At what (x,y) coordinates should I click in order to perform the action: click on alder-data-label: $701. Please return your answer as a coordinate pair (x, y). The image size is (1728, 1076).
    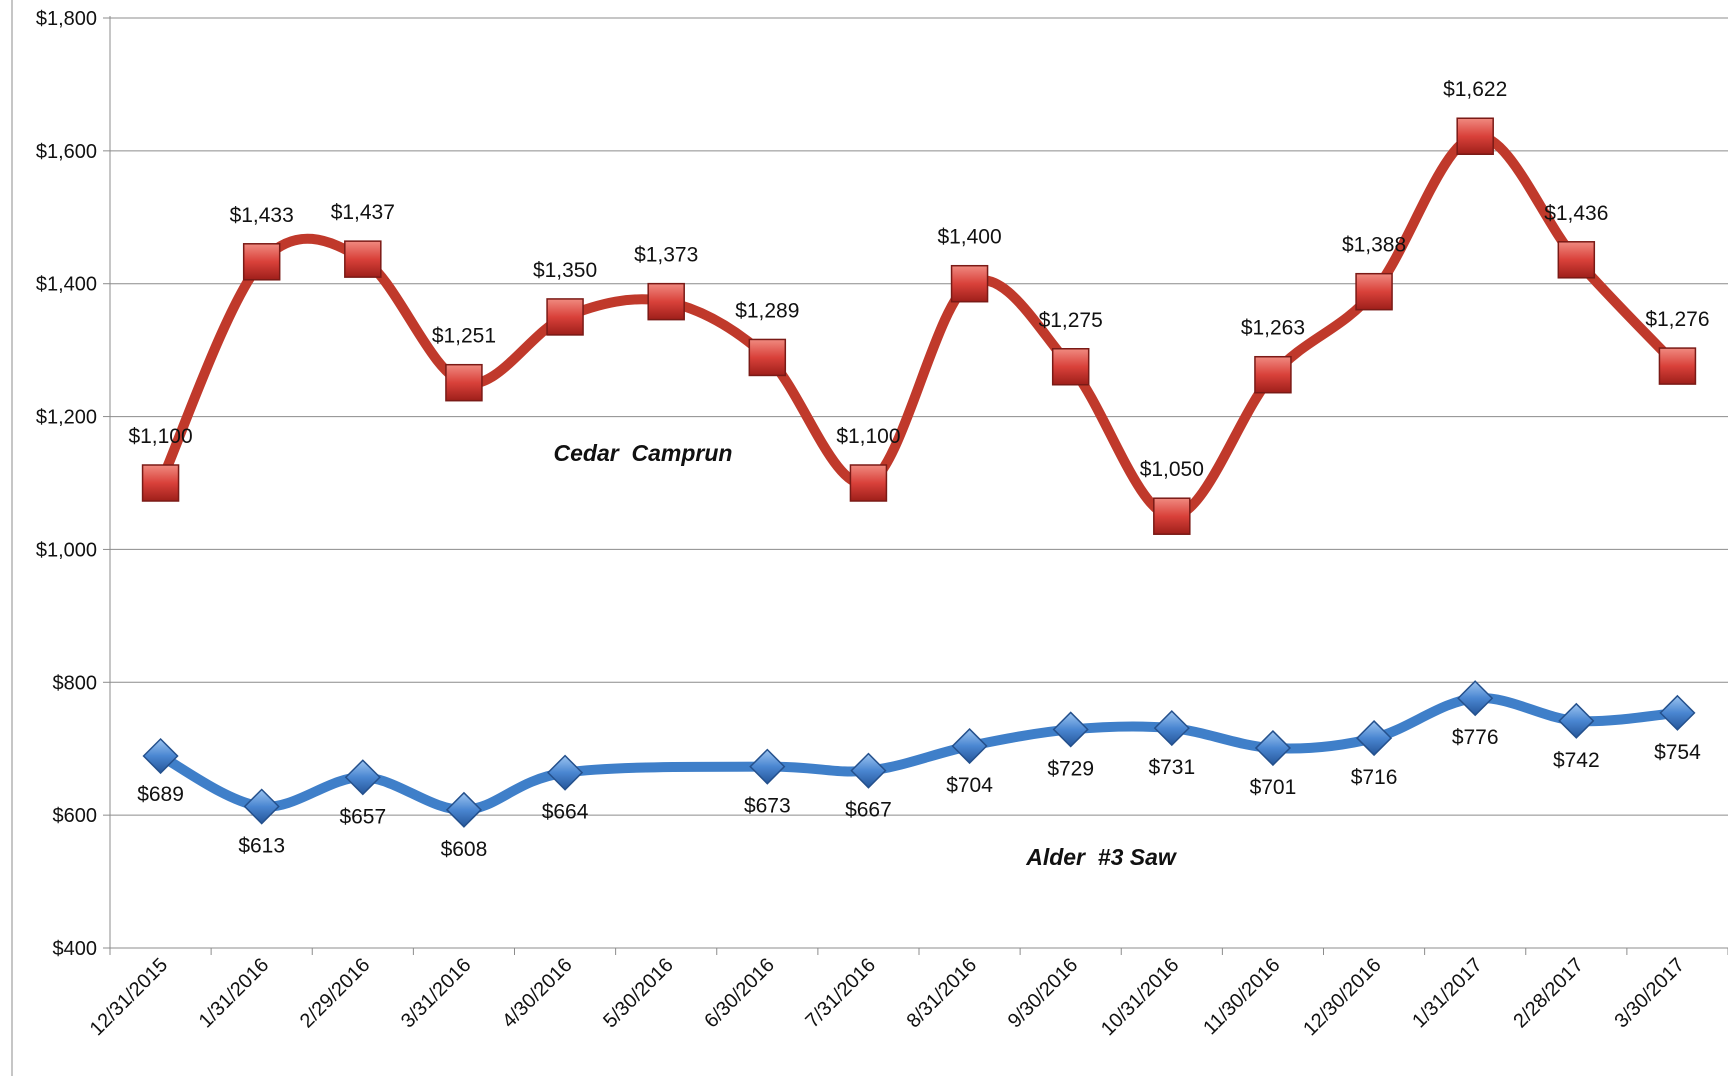
    Looking at the image, I should click on (1273, 787).